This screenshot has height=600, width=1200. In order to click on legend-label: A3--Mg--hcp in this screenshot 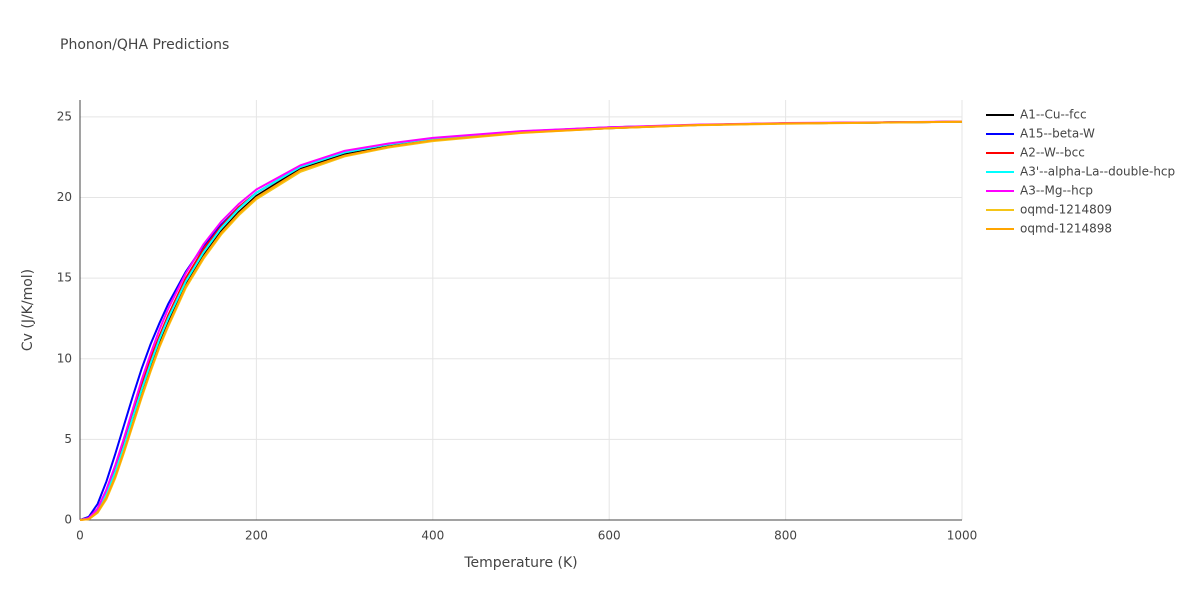, I will do `click(1056, 191)`.